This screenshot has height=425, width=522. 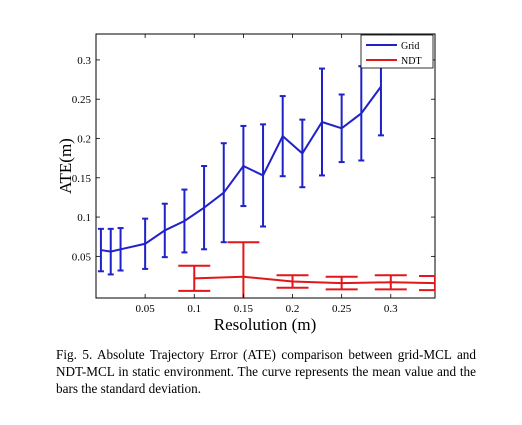 I want to click on x-tick-label: 0.15, so click(x=244, y=309).